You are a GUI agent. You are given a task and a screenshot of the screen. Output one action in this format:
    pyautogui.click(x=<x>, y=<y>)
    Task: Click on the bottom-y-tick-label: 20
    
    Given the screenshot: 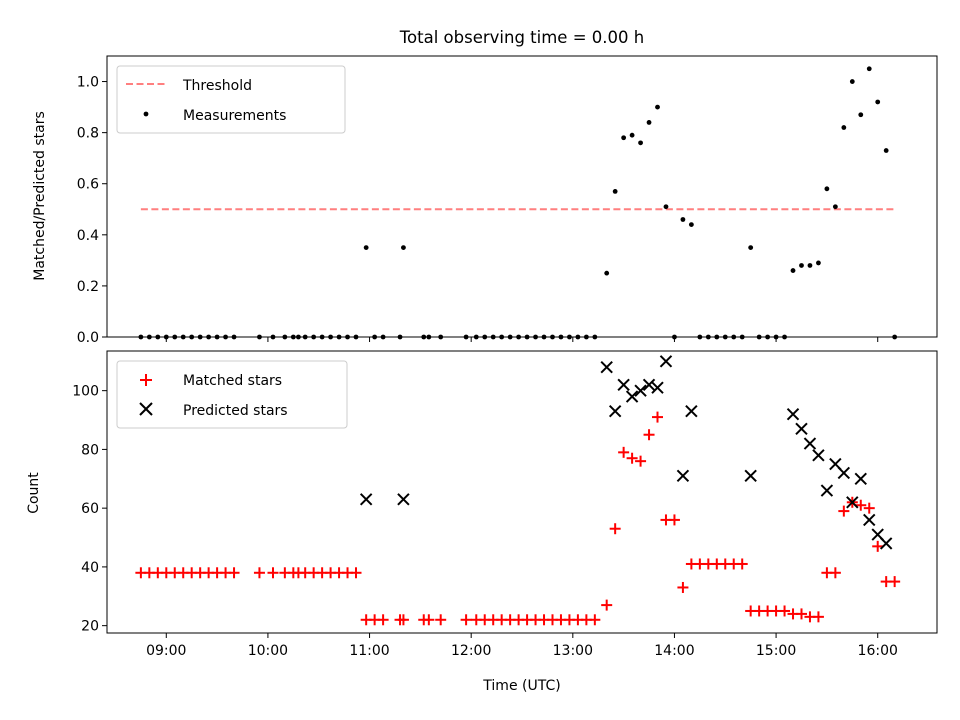 What is the action you would take?
    pyautogui.click(x=90, y=627)
    